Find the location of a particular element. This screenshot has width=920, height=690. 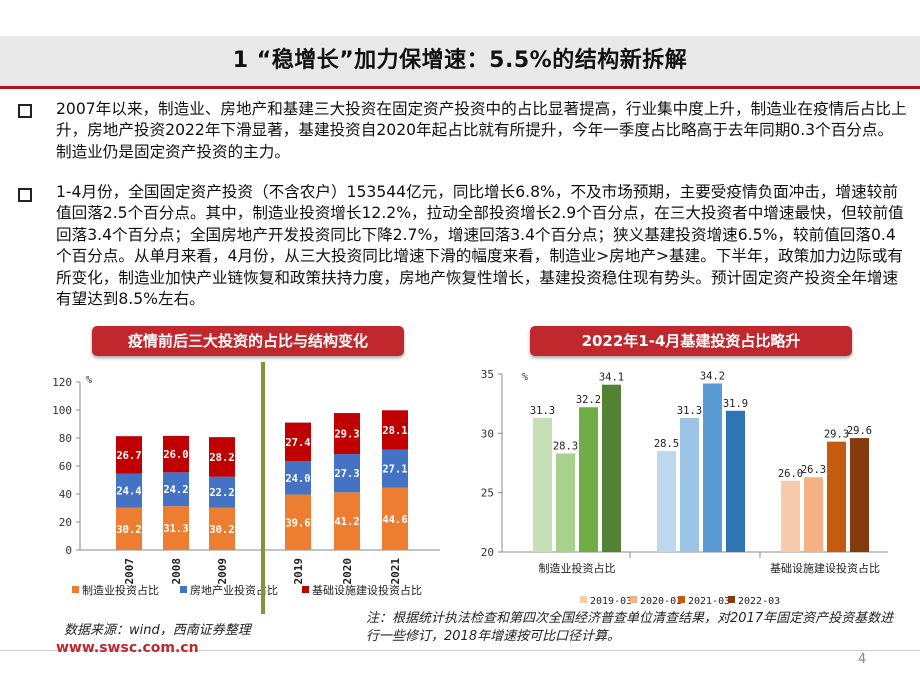

y-tick-label: 0 is located at coordinates (68, 550).